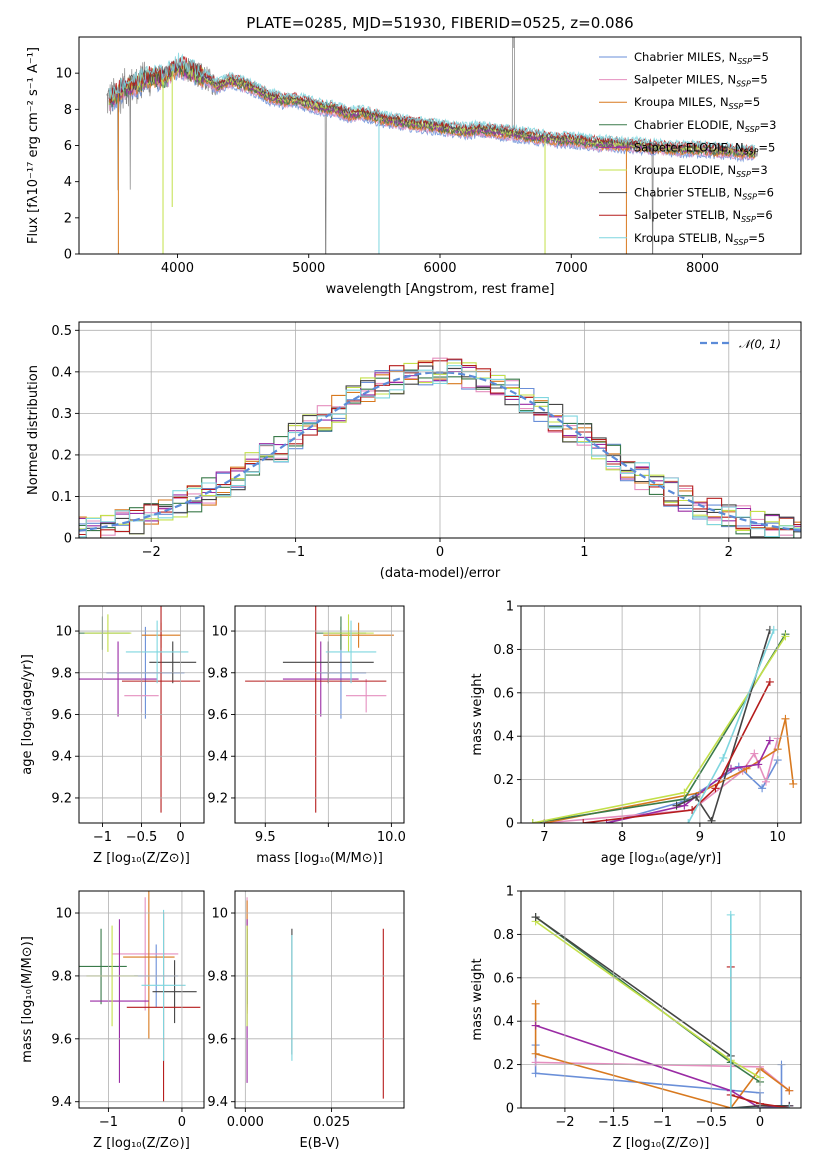 This screenshot has width=819, height=1170. I want to click on x-axis-label: age [log₁₀(age/yr)], so click(661, 858).